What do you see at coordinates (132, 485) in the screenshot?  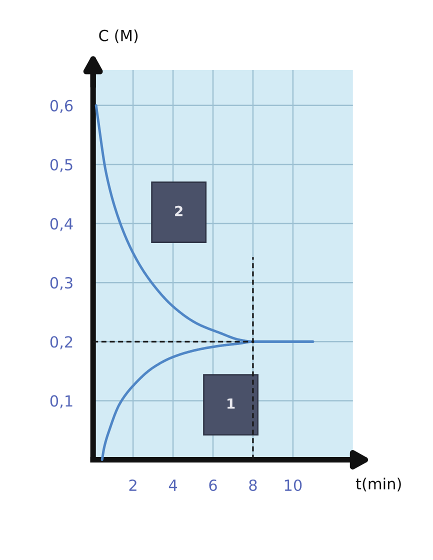 I see `x-tick-label: 2` at bounding box center [132, 485].